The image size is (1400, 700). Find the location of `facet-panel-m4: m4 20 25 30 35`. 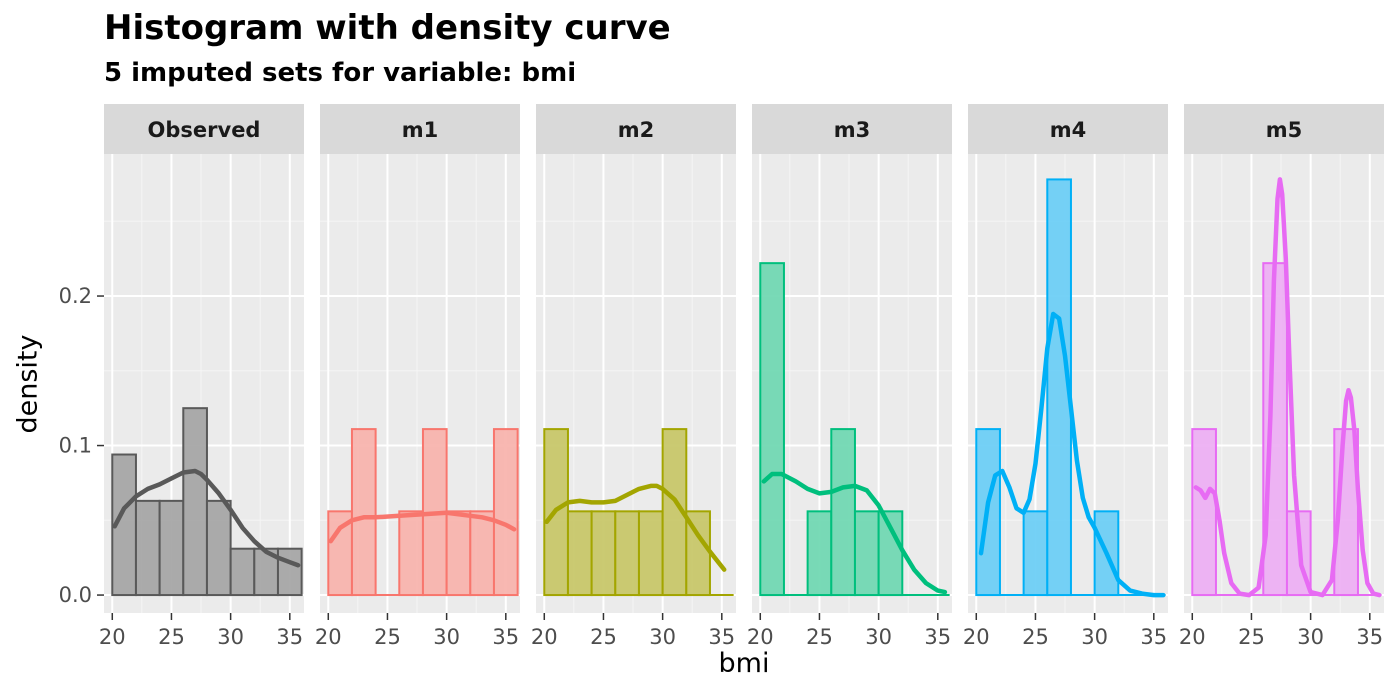

facet-panel-m4: m4 20 25 30 35 is located at coordinates (1065, 376).